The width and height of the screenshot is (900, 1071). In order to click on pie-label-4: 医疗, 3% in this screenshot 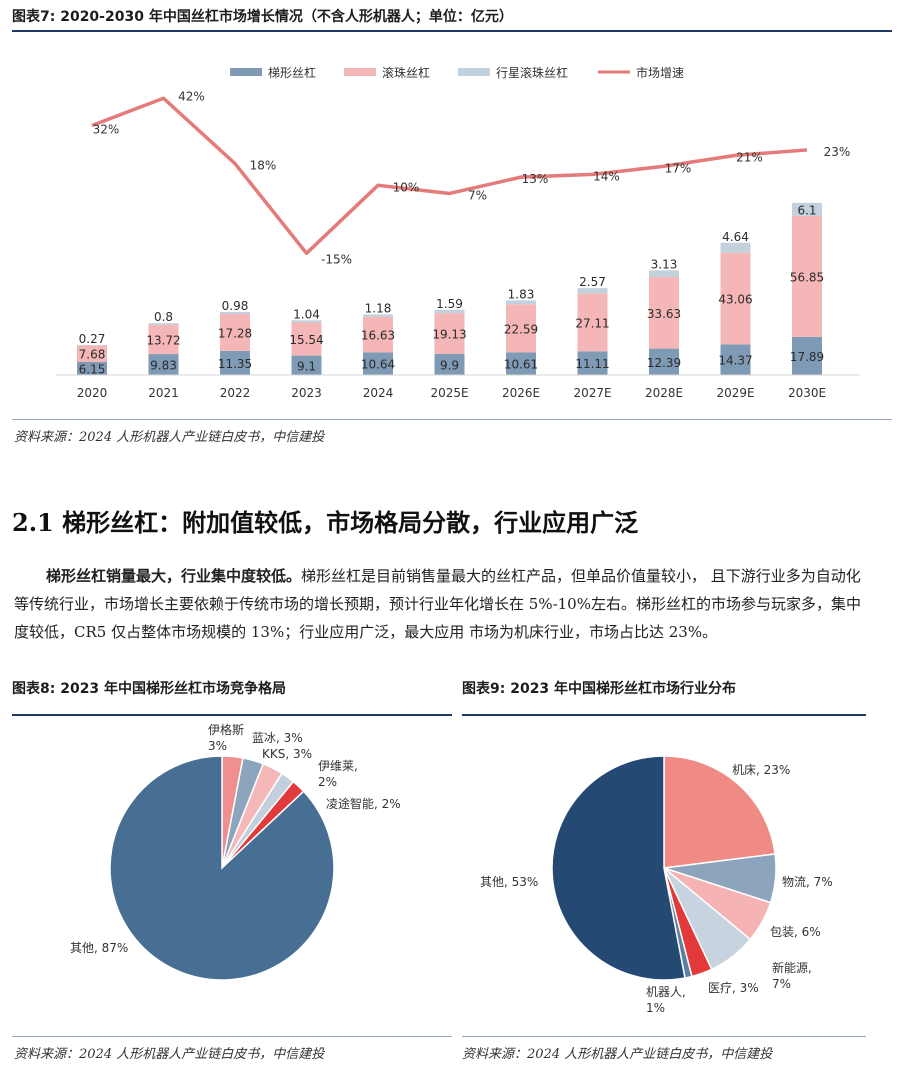, I will do `click(733, 988)`.